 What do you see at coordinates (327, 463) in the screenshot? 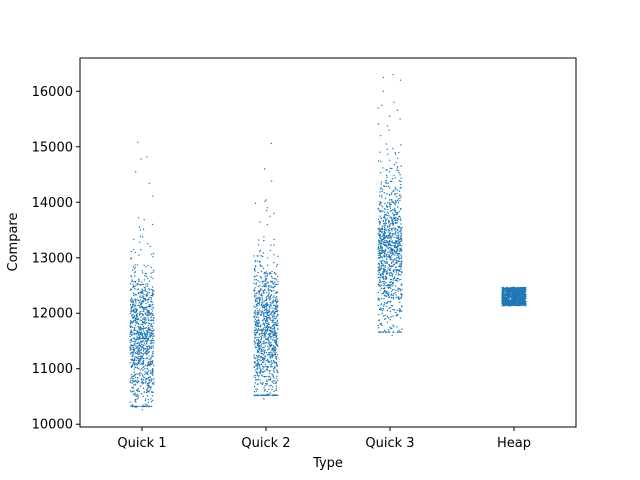
I see `x-axis-label: Type` at bounding box center [327, 463].